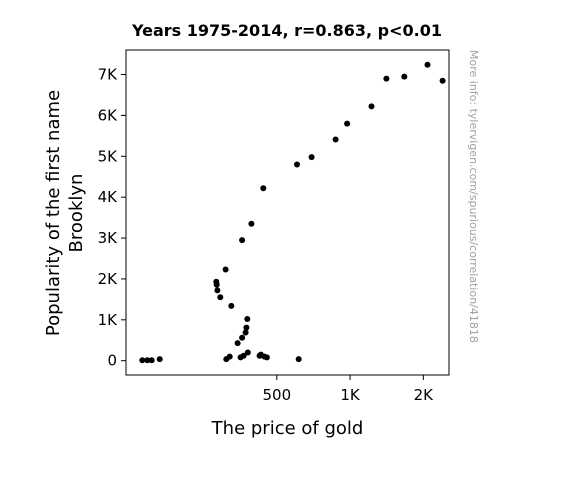  I want to click on y-axis-label-line-2: Brooklyn, so click(76, 213).